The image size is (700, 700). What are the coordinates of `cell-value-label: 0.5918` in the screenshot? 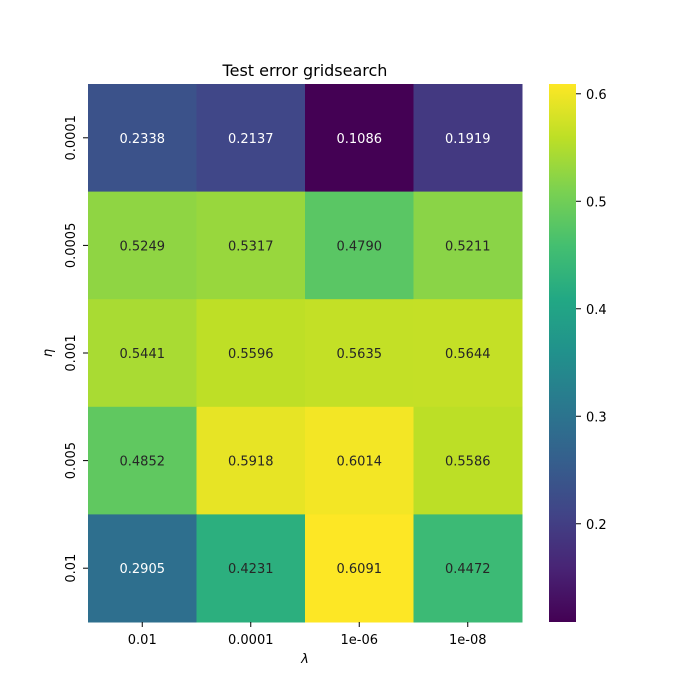 It's located at (251, 462).